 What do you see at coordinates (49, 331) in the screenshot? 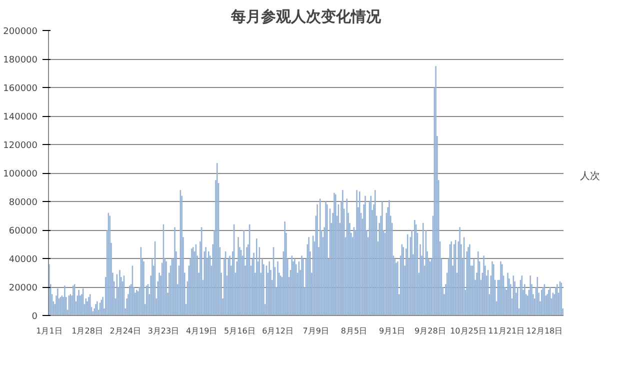
I see `x-tick-label: 1月1日` at bounding box center [49, 331].